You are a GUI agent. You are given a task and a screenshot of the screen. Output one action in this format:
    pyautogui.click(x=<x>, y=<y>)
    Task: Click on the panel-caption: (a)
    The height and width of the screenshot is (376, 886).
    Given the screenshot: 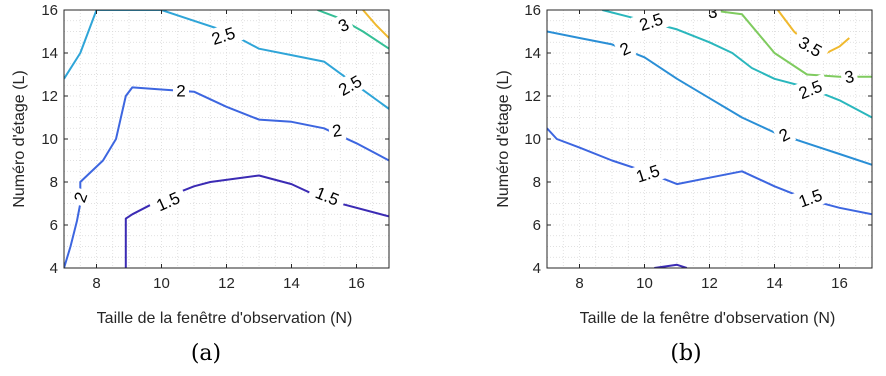 What is the action you would take?
    pyautogui.click(x=206, y=353)
    